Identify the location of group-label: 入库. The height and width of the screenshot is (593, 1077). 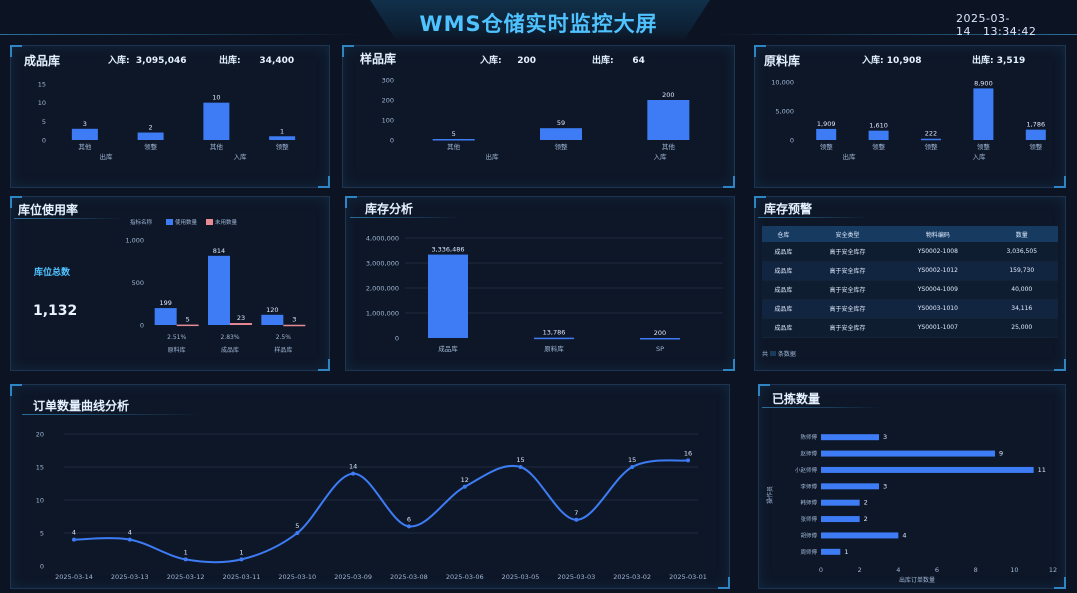
(241, 156).